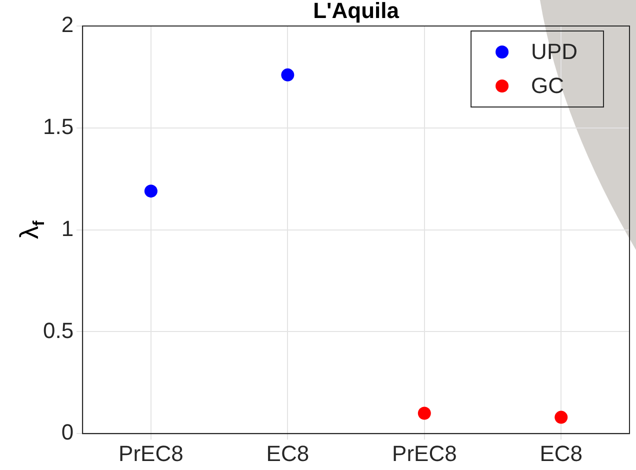 The width and height of the screenshot is (636, 470). Describe the element at coordinates (31, 229) in the screenshot. I see `y-axis-title: λf` at that location.